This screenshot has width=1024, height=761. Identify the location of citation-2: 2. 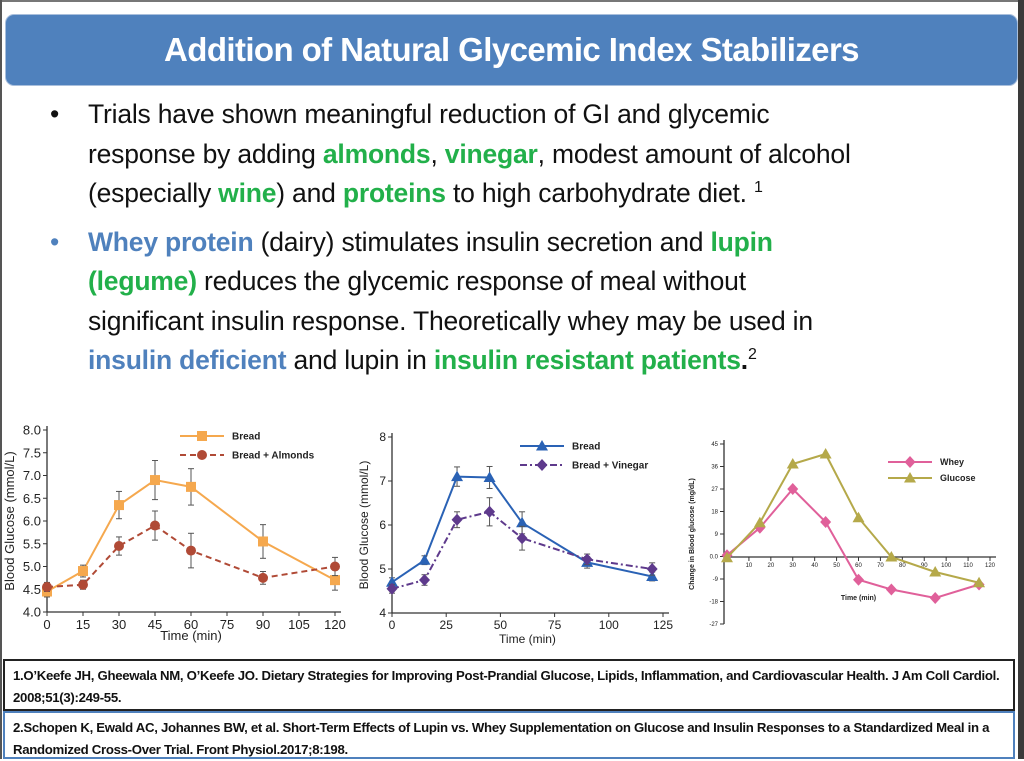
(752, 354).